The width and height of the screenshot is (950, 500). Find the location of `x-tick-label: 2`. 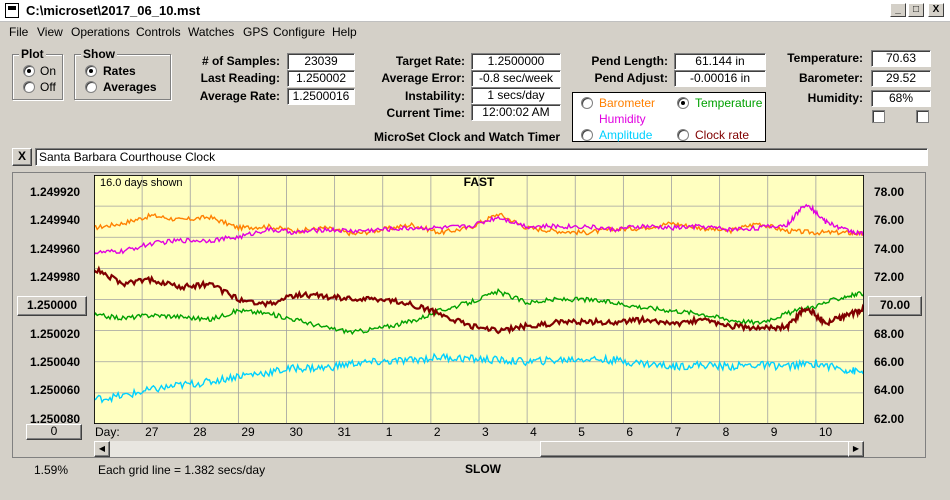

x-tick-label: 2 is located at coordinates (437, 432).